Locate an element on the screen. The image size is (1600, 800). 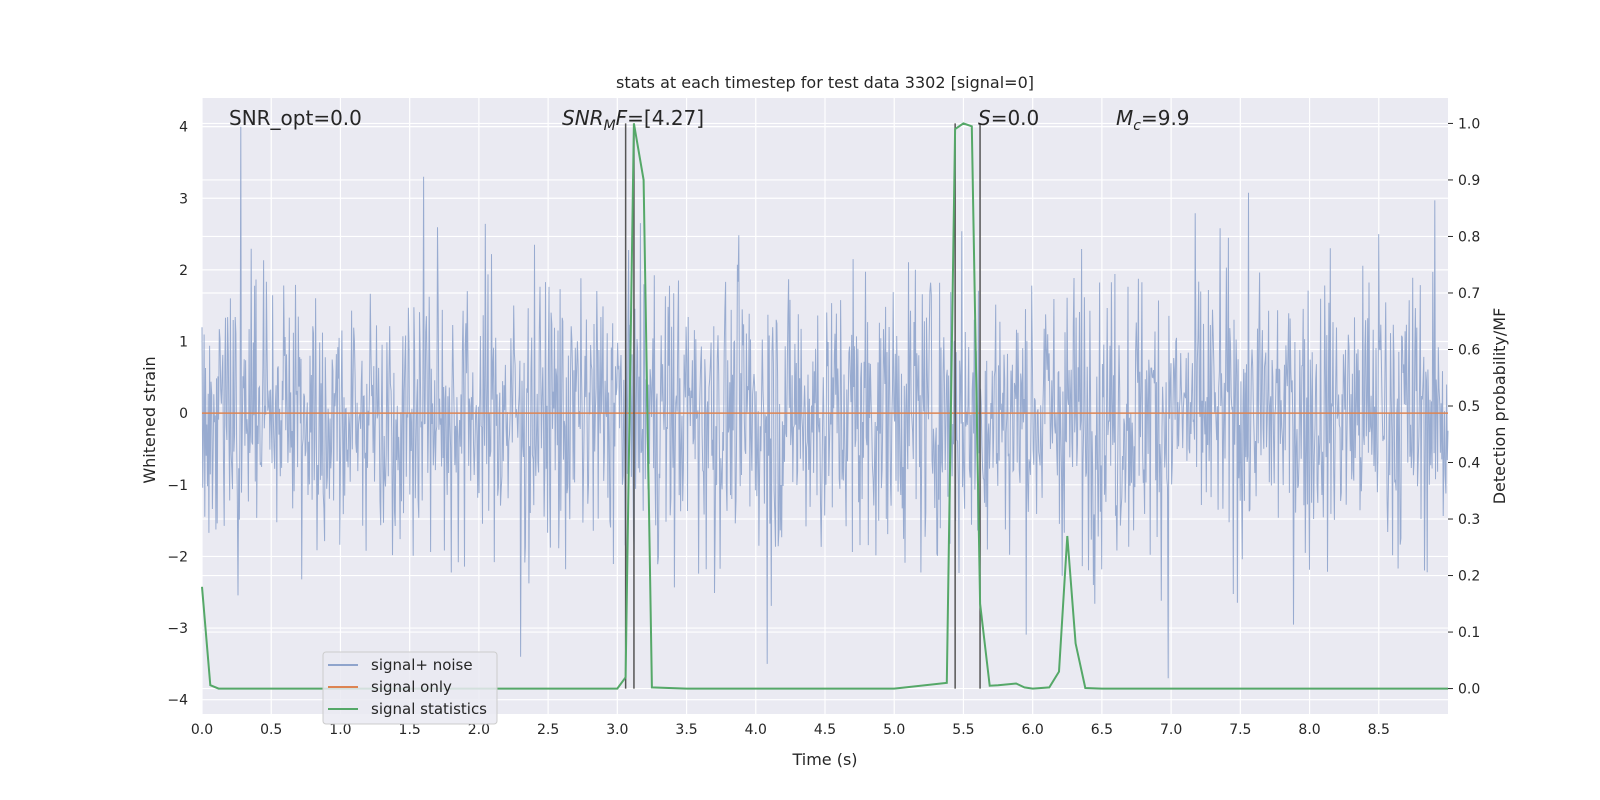
right-y-tick-label: 0.0 is located at coordinates (1469, 690).